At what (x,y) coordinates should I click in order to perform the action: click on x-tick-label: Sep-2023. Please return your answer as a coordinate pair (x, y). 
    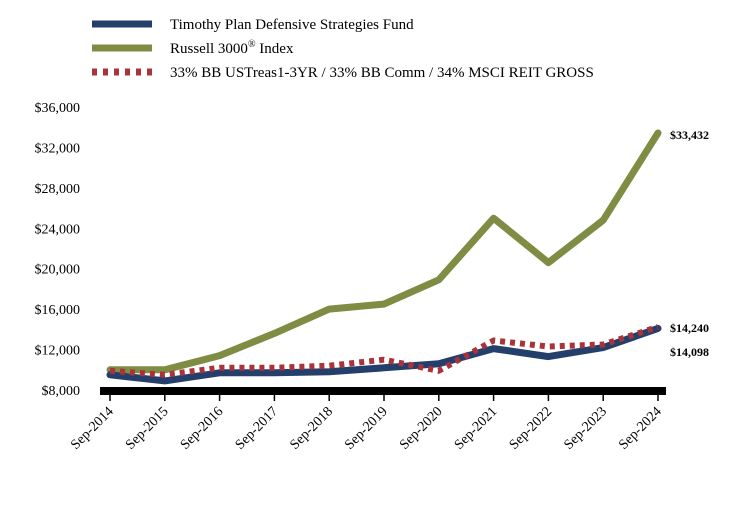
    Looking at the image, I should click on (585, 428).